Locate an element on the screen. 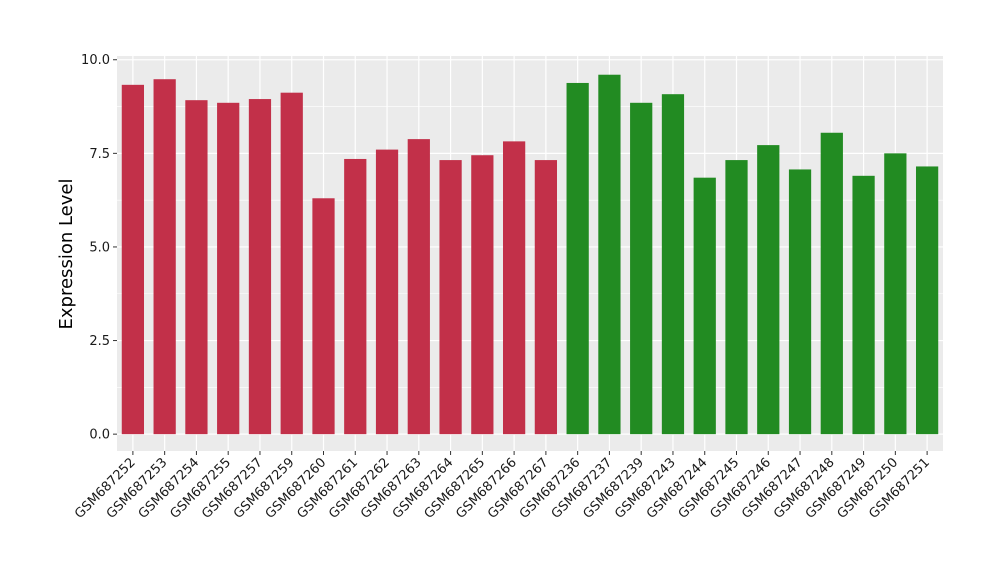  y-axis-title: Expression Level is located at coordinates (66, 254).